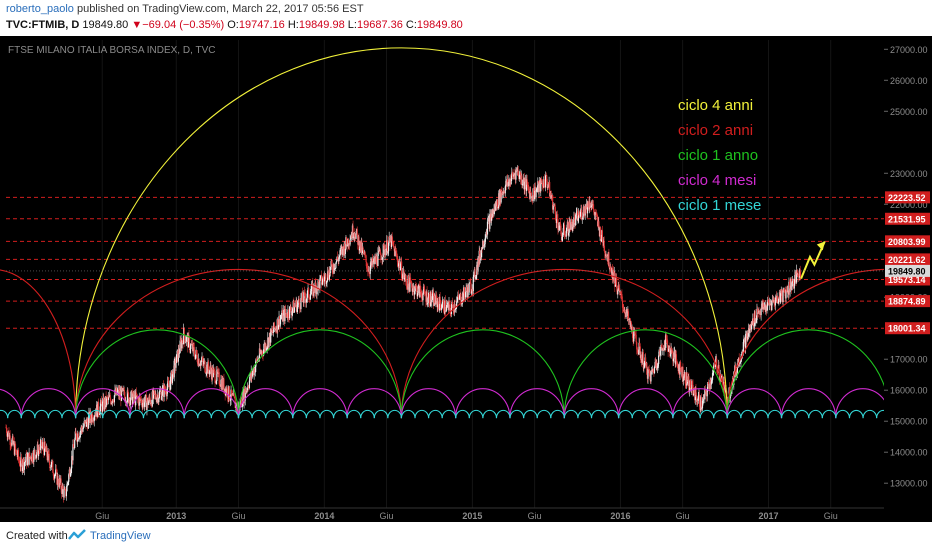 The width and height of the screenshot is (932, 550). I want to click on level-price-label: 20803.99, so click(907, 242).